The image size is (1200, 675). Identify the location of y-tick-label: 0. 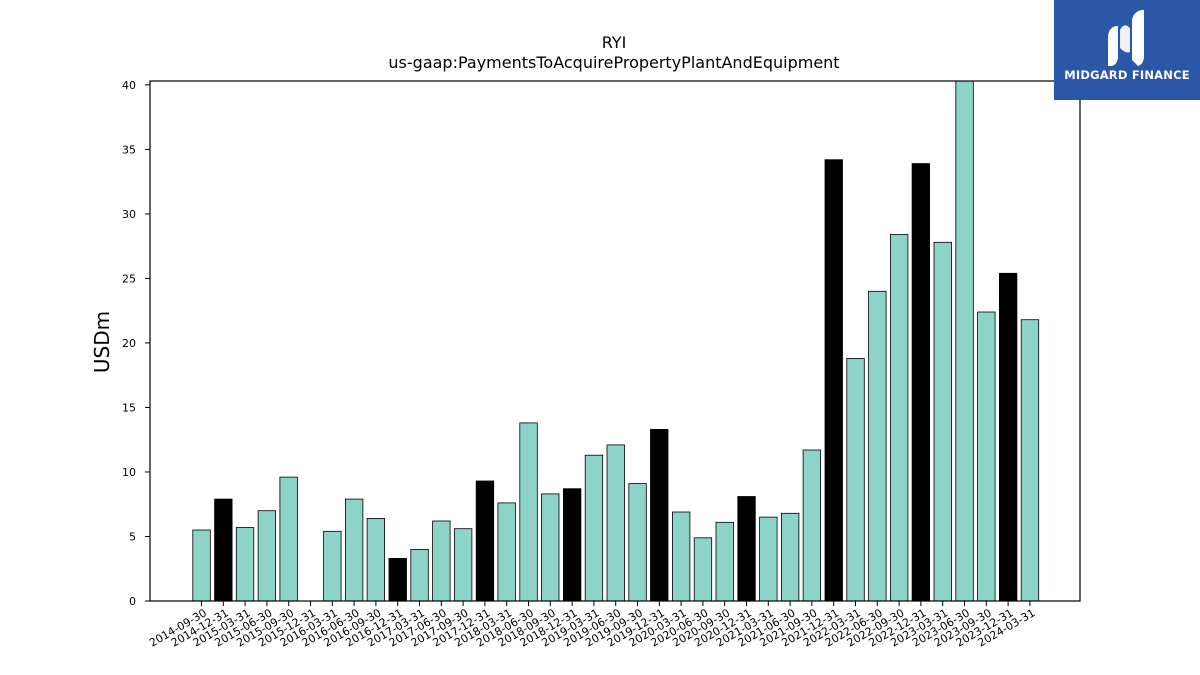
(132, 601).